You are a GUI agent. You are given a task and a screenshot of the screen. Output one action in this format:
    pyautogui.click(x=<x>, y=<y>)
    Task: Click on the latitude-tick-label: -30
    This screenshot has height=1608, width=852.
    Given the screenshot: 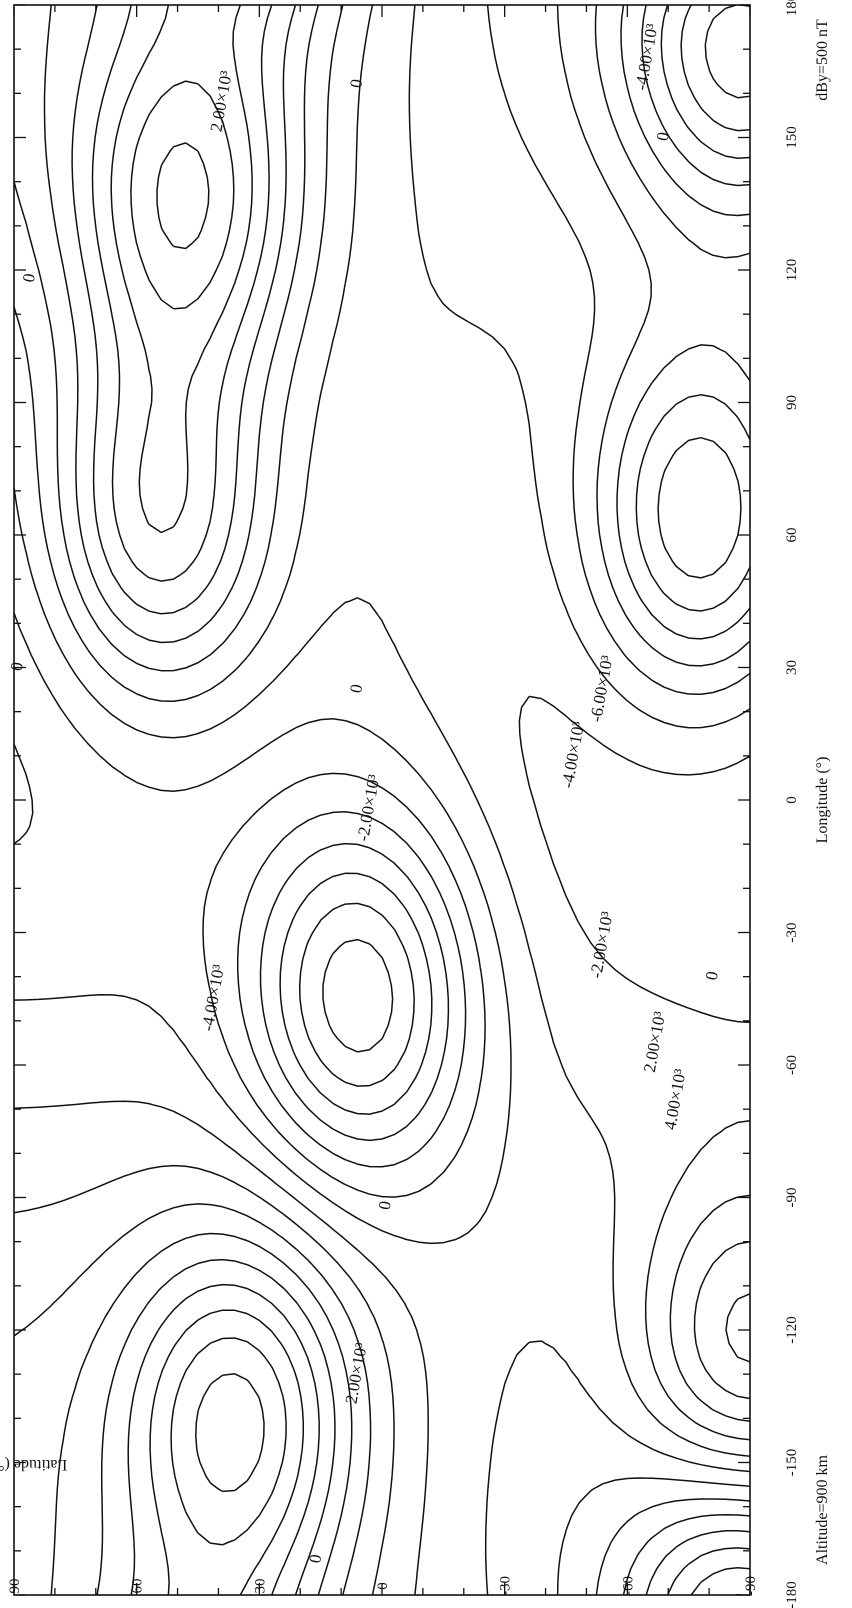 What is the action you would take?
    pyautogui.click(x=506, y=1586)
    